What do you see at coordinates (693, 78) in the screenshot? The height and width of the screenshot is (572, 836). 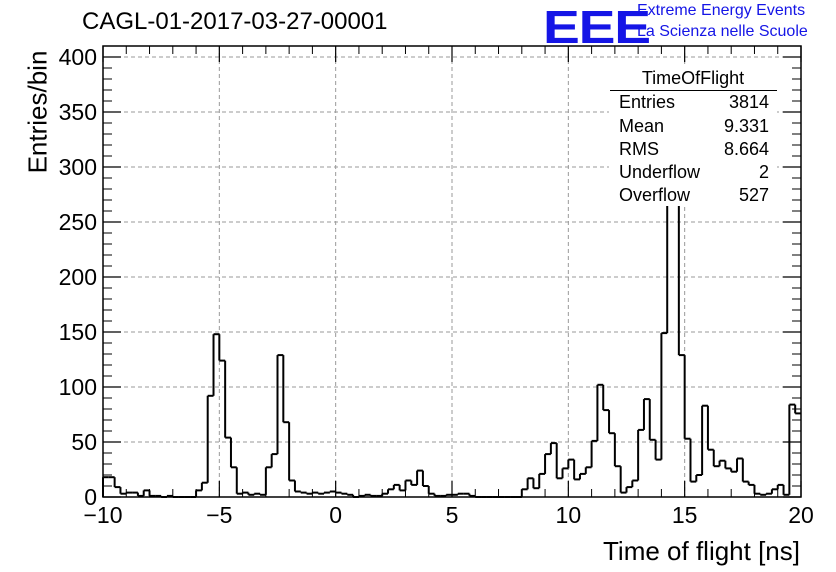 I see `stats-title: TimeOfFlight` at bounding box center [693, 78].